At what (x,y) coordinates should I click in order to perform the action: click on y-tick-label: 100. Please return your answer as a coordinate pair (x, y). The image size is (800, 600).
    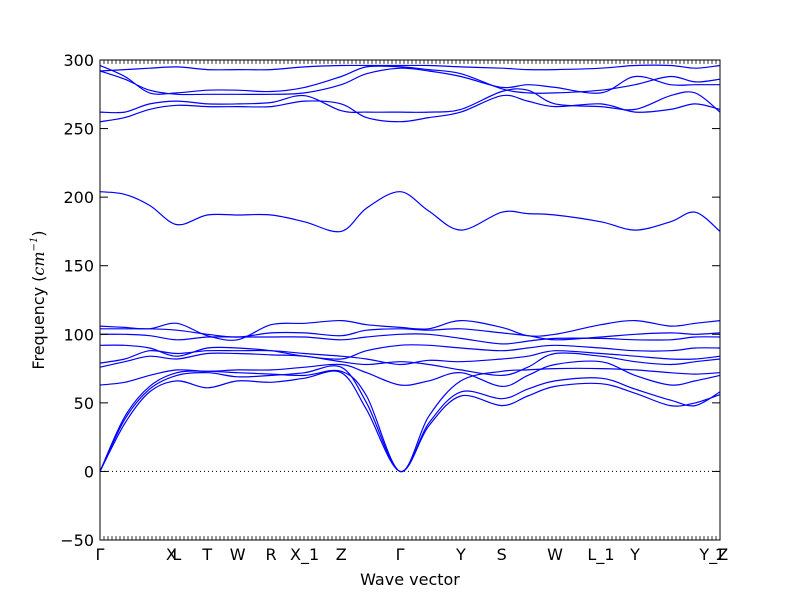
    Looking at the image, I should click on (78, 334).